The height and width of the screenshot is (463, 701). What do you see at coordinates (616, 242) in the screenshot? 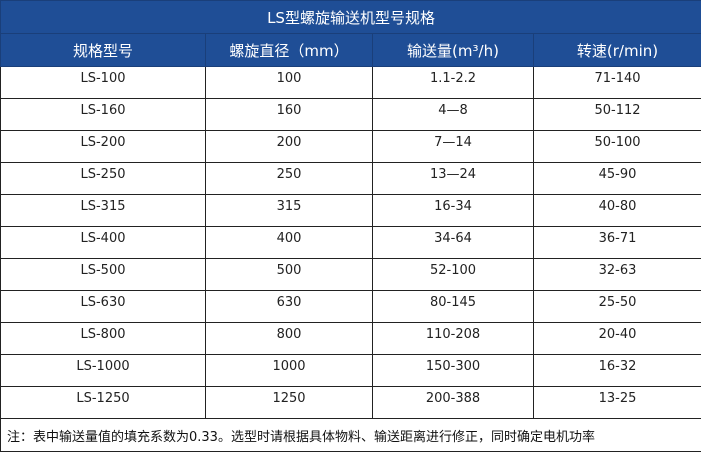
I see `table-cell: 36-71` at bounding box center [616, 242].